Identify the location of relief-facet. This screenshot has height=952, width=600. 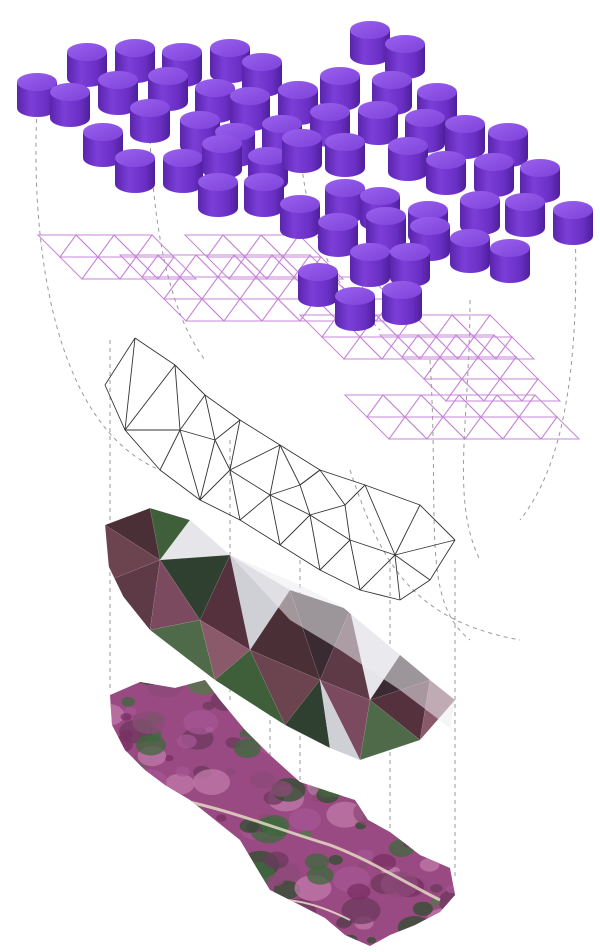
(340, 720).